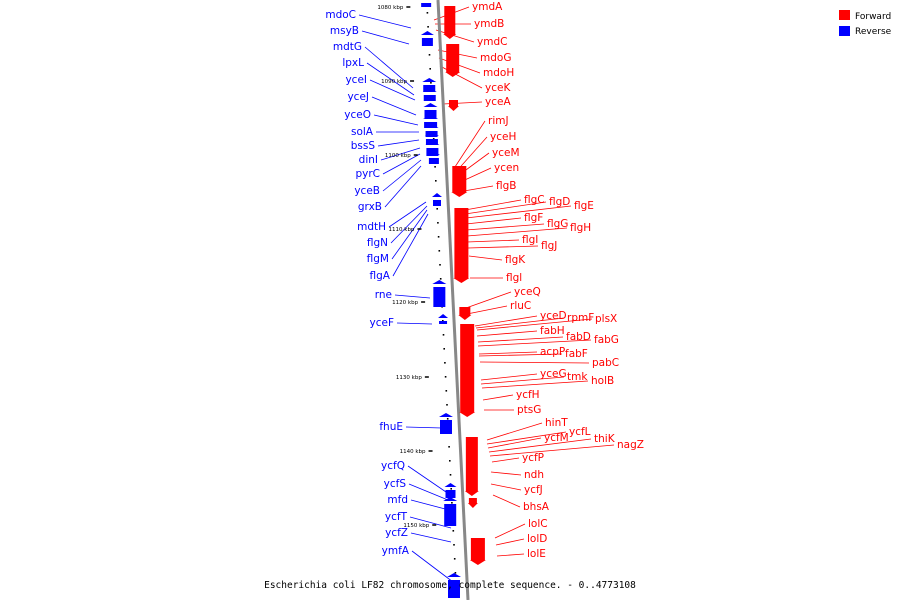 Image resolution: width=900 pixels, height=600 pixels. I want to click on gene-label-lpxl: lpxL, so click(353, 63).